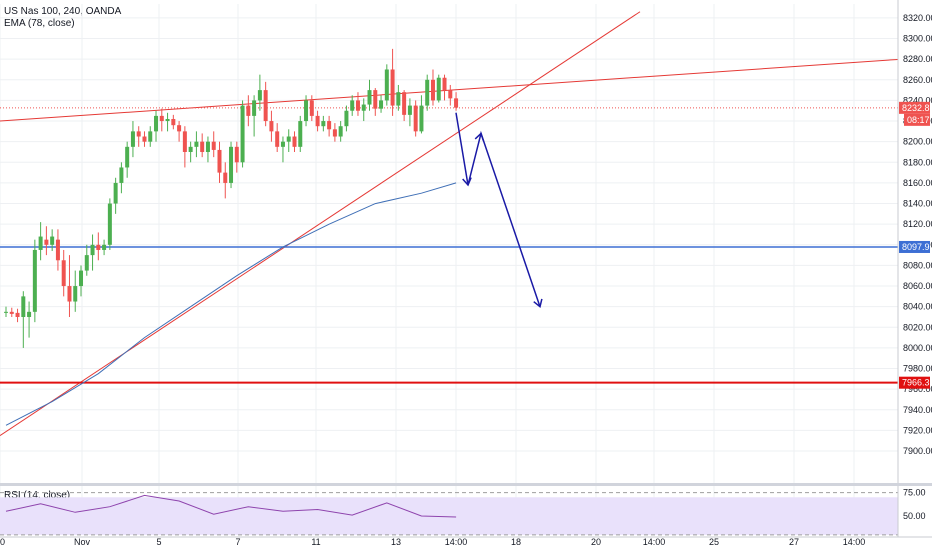  I want to click on countdown-tag, so click(917, 119).